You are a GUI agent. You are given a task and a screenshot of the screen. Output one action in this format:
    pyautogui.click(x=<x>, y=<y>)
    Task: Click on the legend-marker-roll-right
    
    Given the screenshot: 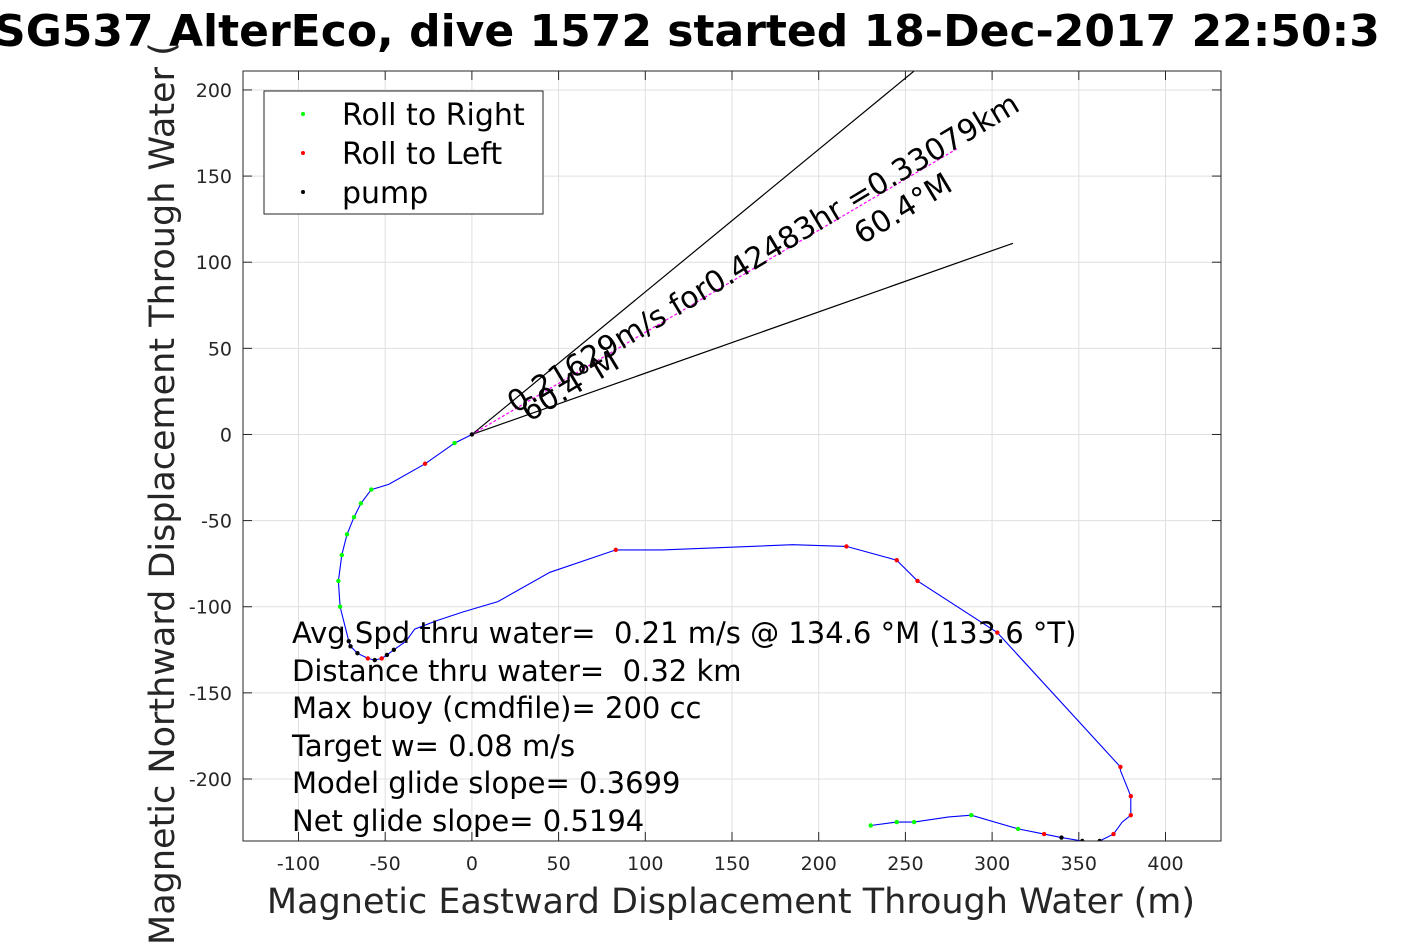 What is the action you would take?
    pyautogui.click(x=303, y=114)
    